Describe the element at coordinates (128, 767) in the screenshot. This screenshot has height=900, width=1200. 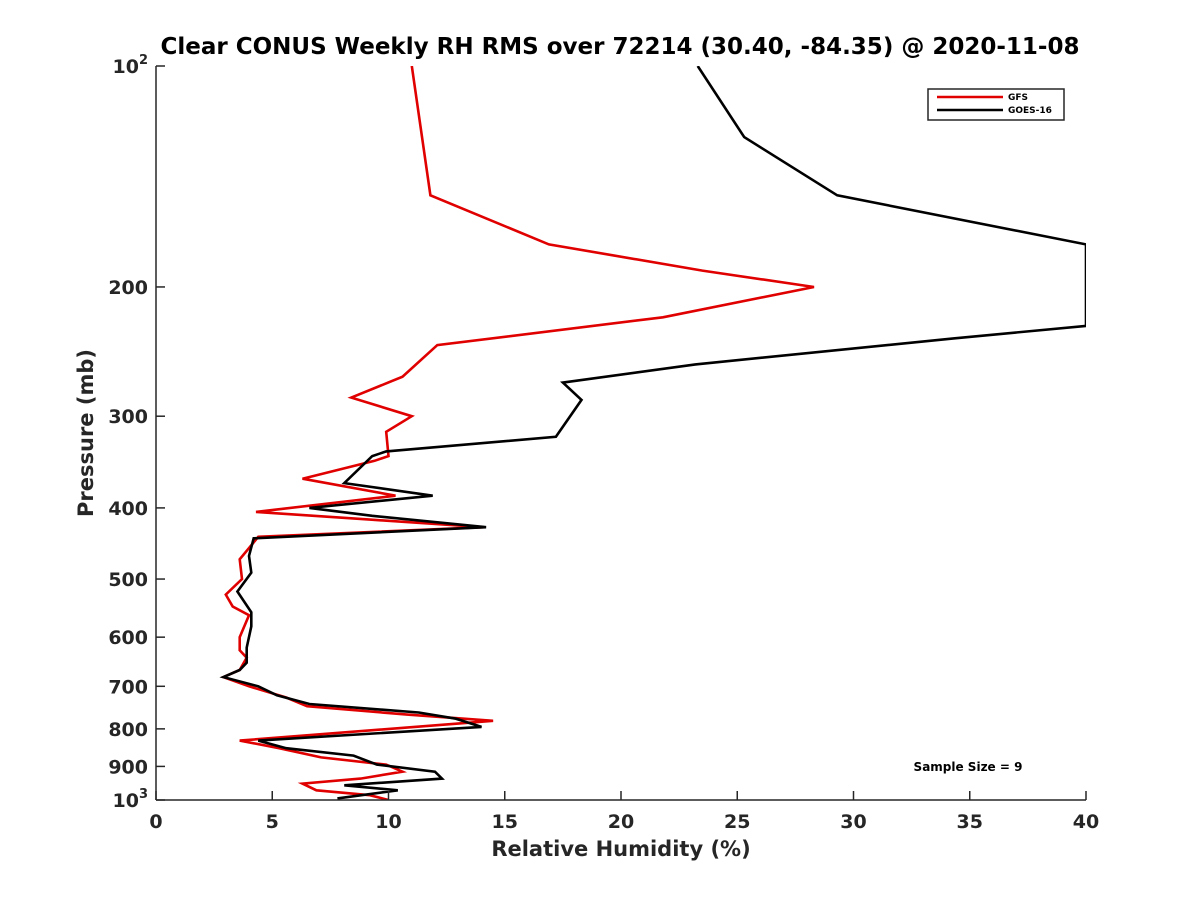
I see `y-tick-label: 900` at that location.